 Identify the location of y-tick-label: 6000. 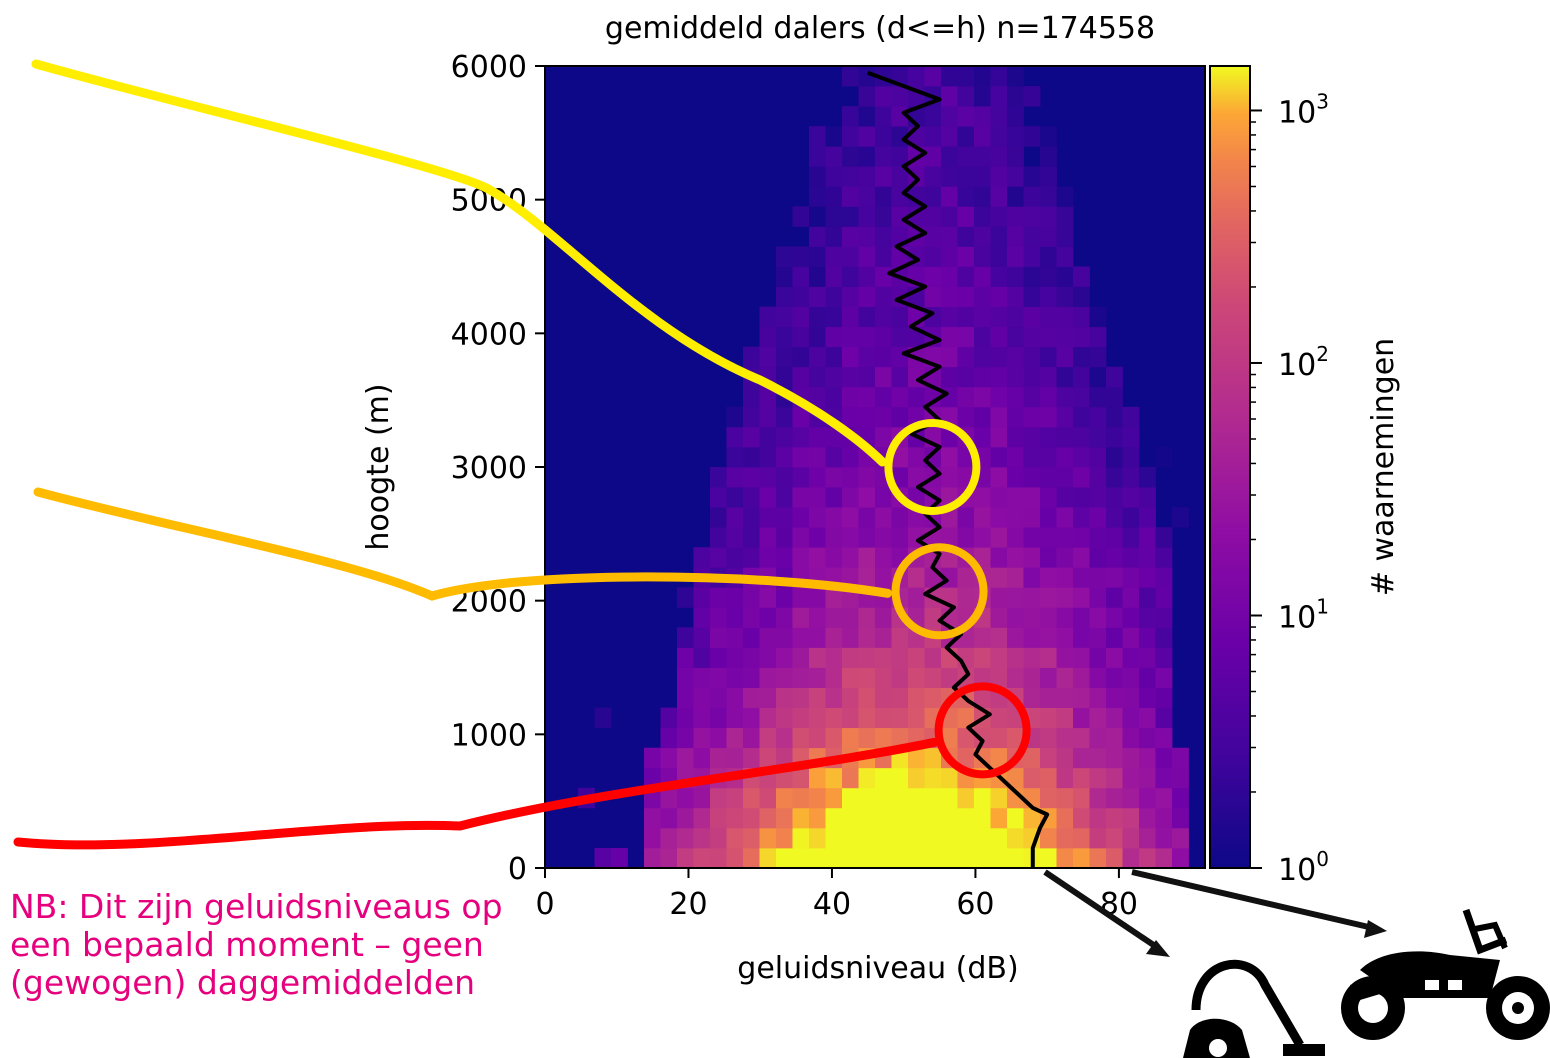
(489, 67).